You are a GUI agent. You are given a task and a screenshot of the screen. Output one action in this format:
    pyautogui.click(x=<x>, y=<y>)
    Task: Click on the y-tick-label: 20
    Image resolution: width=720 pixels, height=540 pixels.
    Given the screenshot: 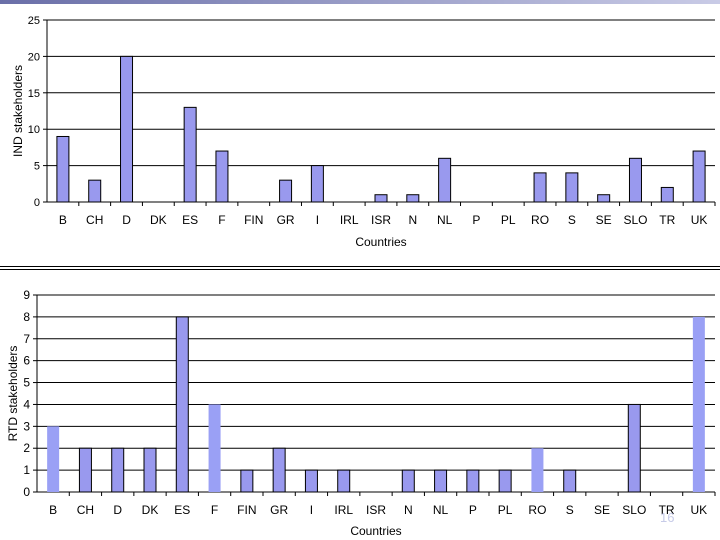 What is the action you would take?
    pyautogui.click(x=34, y=57)
    